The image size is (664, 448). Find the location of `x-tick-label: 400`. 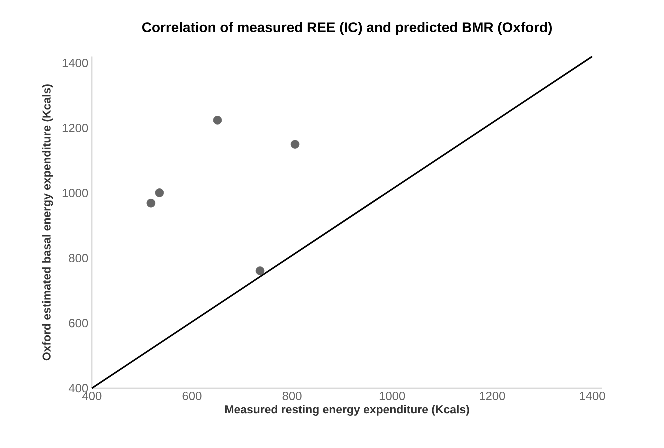

x-tick-label: 400 is located at coordinates (92, 396).